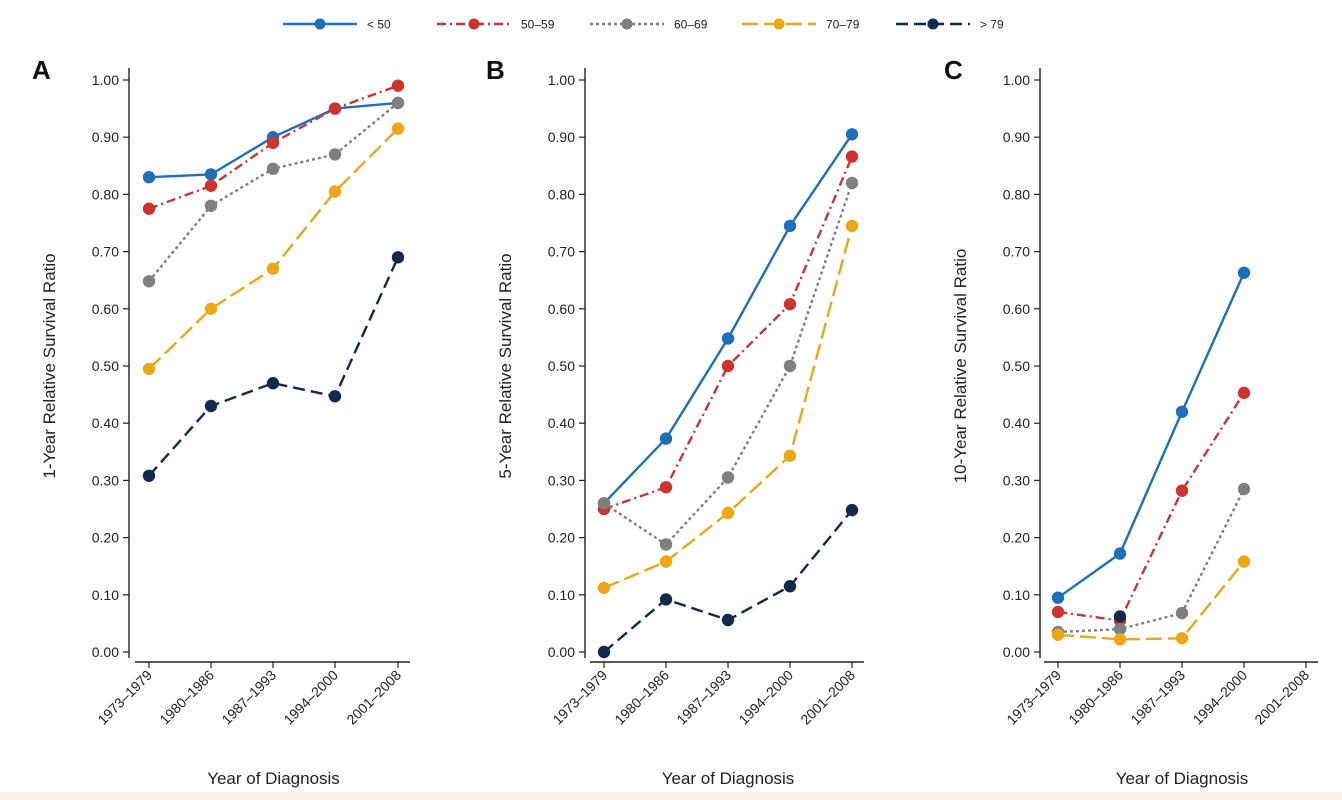 This screenshot has width=1342, height=800. Describe the element at coordinates (105, 80) in the screenshot. I see `y-tick-label: 1.00` at that location.